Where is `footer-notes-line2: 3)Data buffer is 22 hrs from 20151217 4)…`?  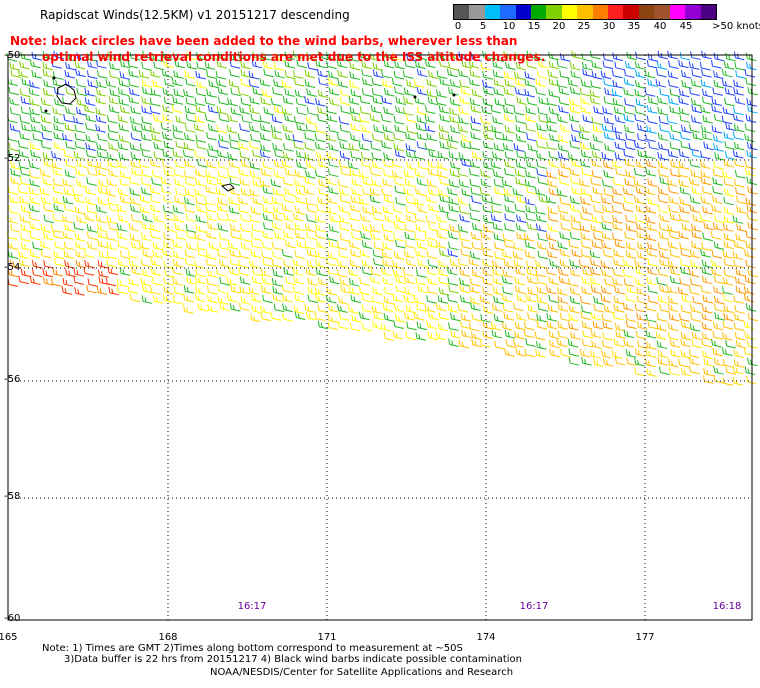 footer-notes-line2: 3)Data buffer is 22 hrs from 20151217 4)… is located at coordinates (293, 659).